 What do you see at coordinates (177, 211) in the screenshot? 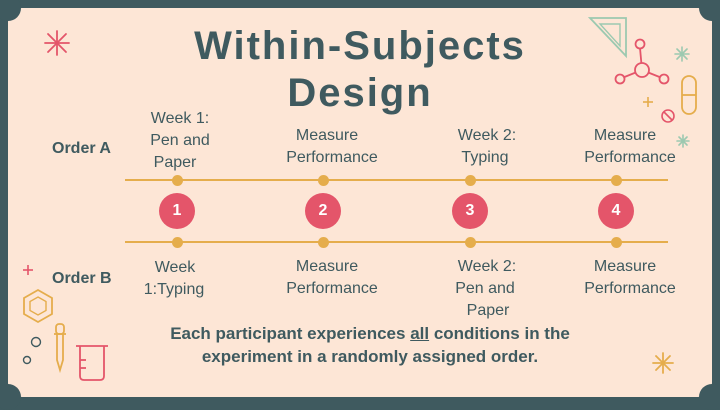
I see `step-number-1: 1` at bounding box center [177, 211].